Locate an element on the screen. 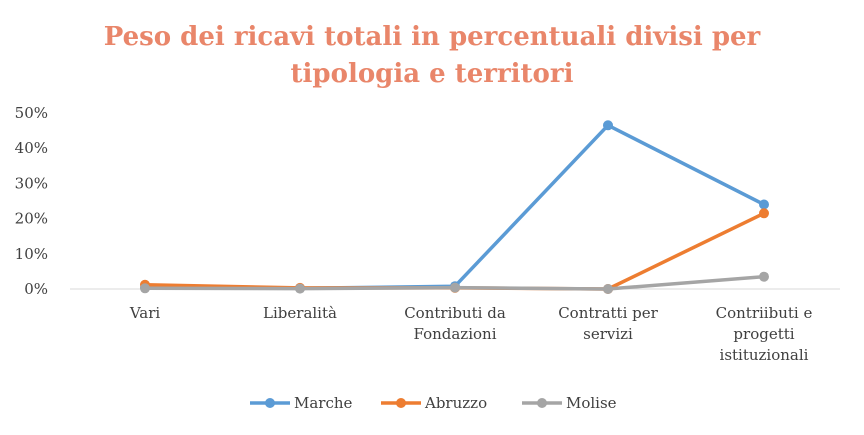 The image size is (864, 435). x-category-label: Vari is located at coordinates (145, 313).